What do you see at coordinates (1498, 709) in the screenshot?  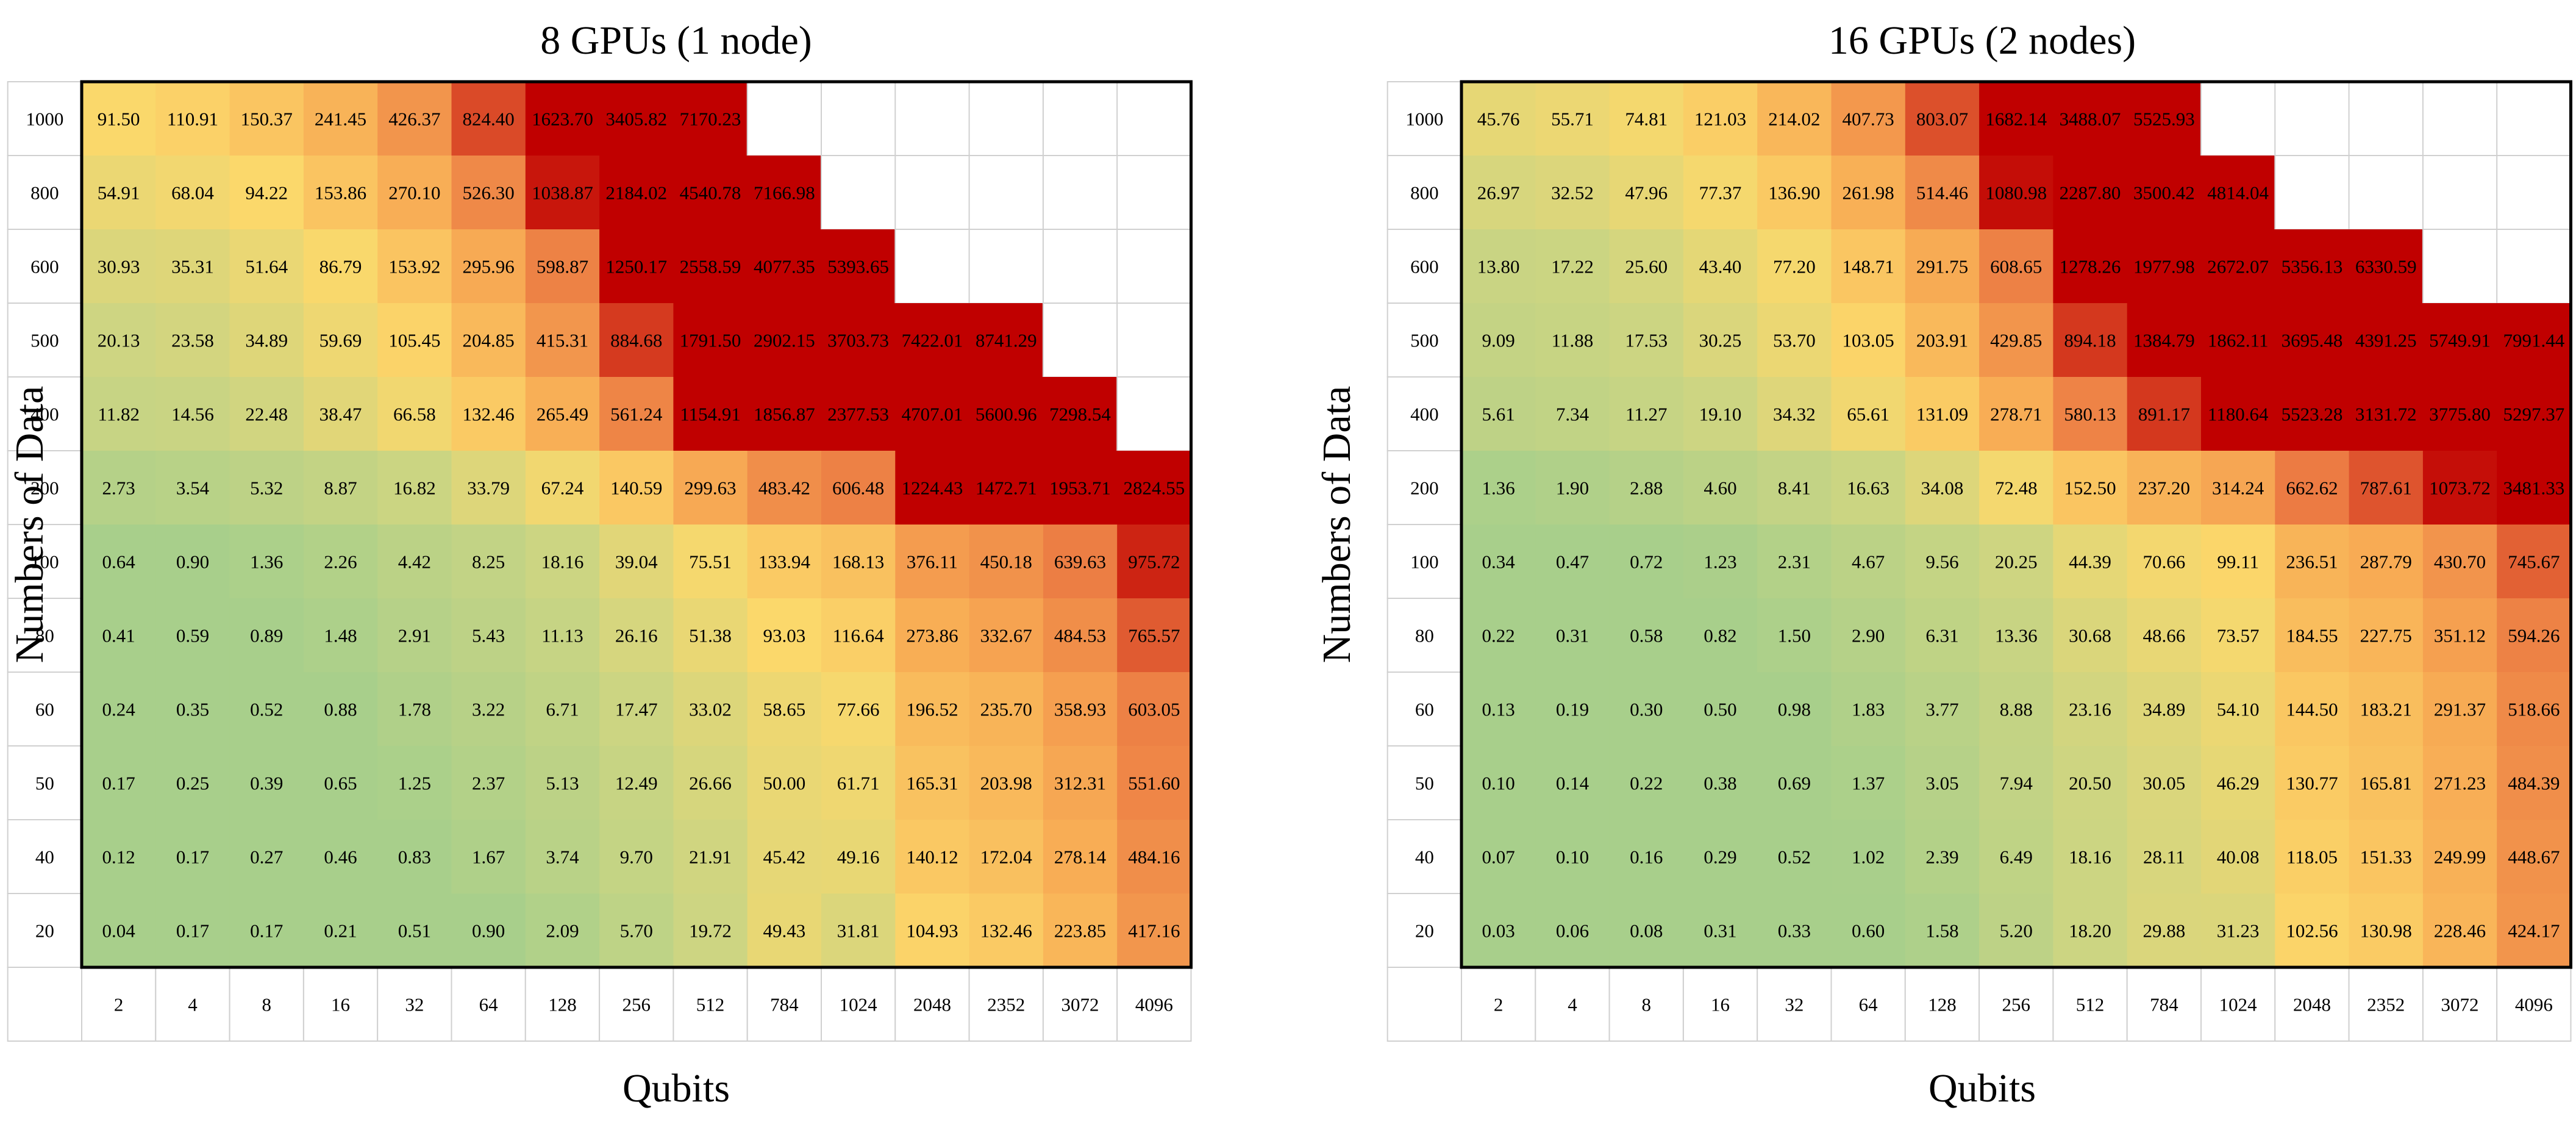 I see `cell-value-label: 0.13` at bounding box center [1498, 709].